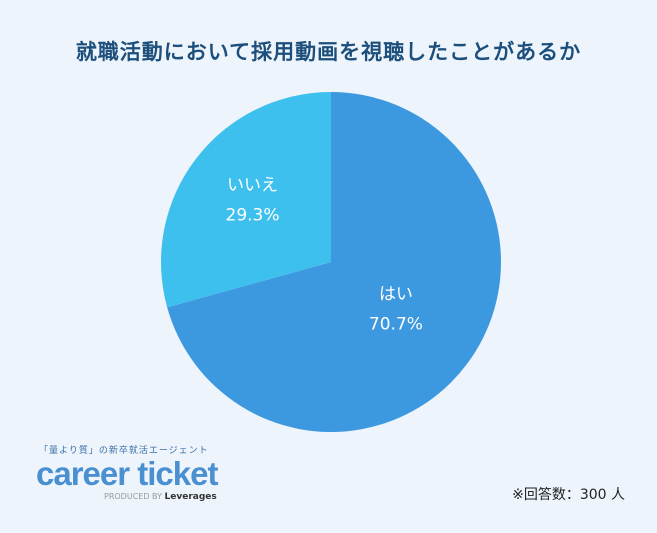  I want to click on produced-by-text: PRODUCED BY, so click(133, 496).